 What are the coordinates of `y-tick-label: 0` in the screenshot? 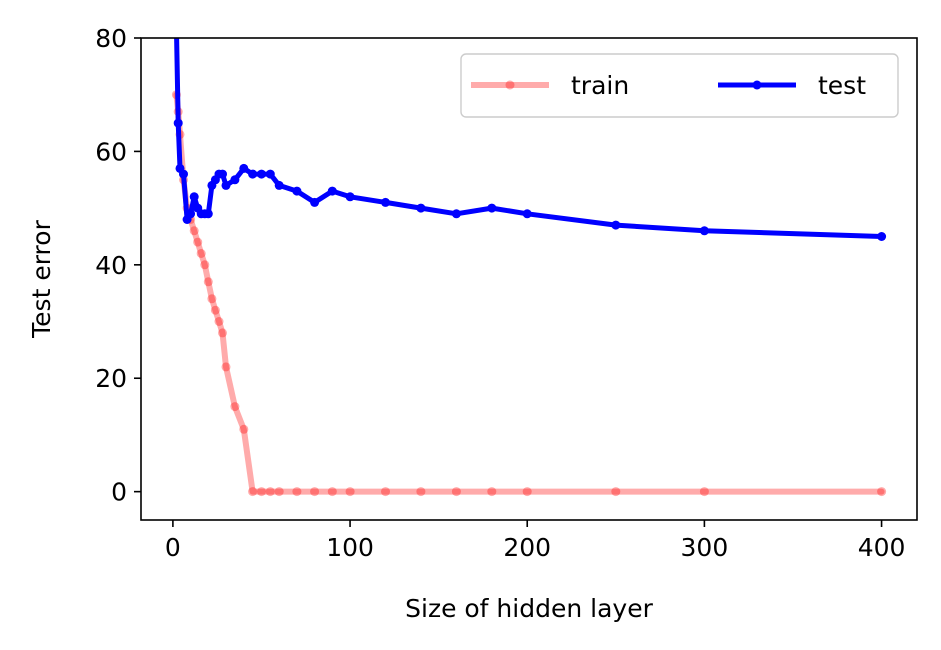 It's located at (119, 492).